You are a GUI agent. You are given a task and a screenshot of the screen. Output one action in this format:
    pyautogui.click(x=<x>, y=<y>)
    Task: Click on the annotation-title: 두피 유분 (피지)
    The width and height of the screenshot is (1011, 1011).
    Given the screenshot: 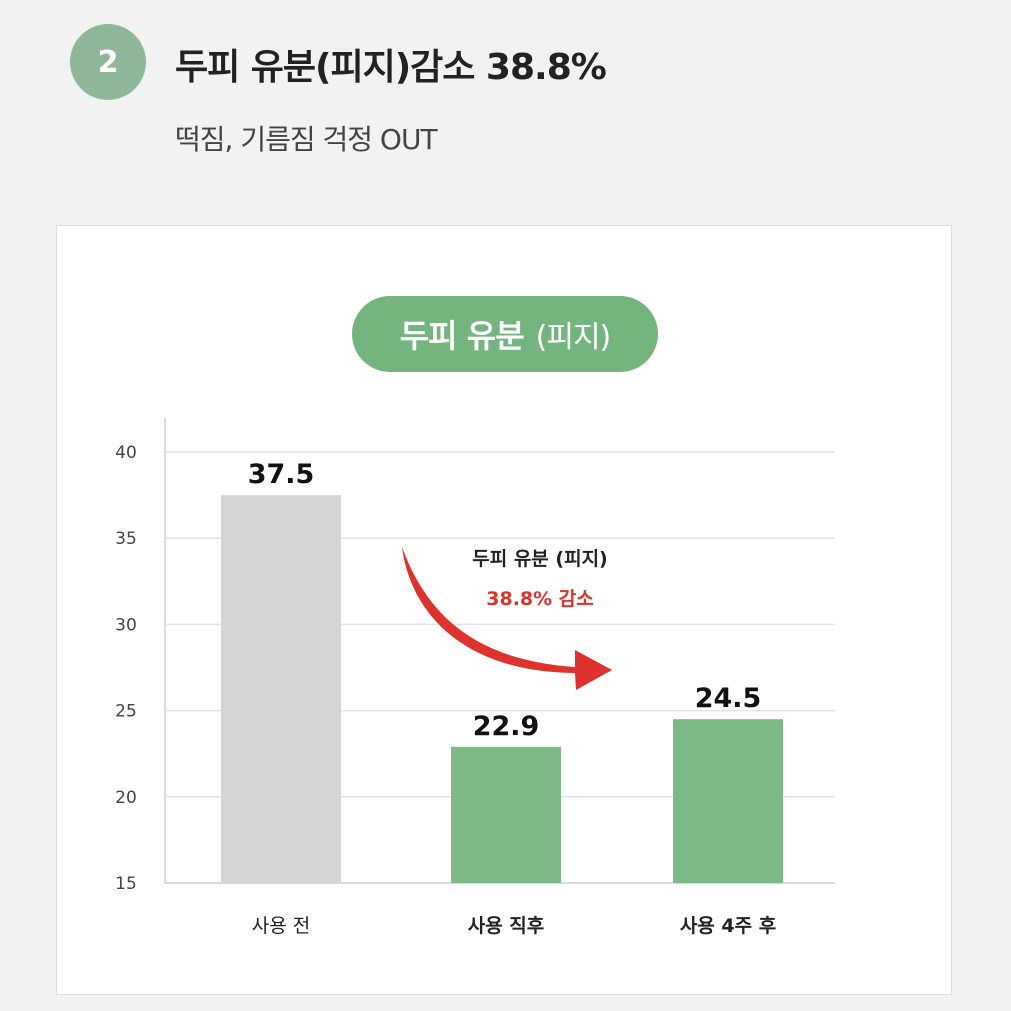 What is the action you would take?
    pyautogui.click(x=539, y=559)
    